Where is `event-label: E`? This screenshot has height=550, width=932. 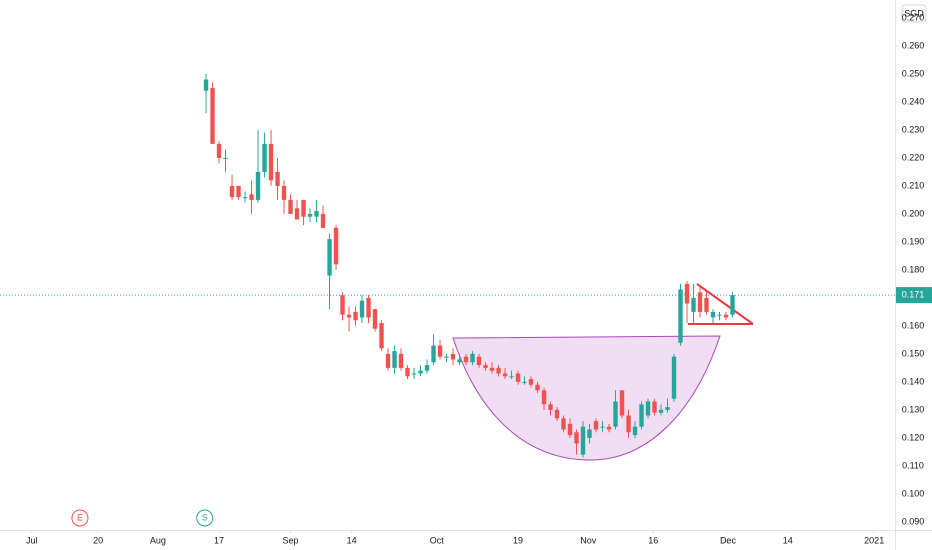 event-label: E is located at coordinates (80, 517).